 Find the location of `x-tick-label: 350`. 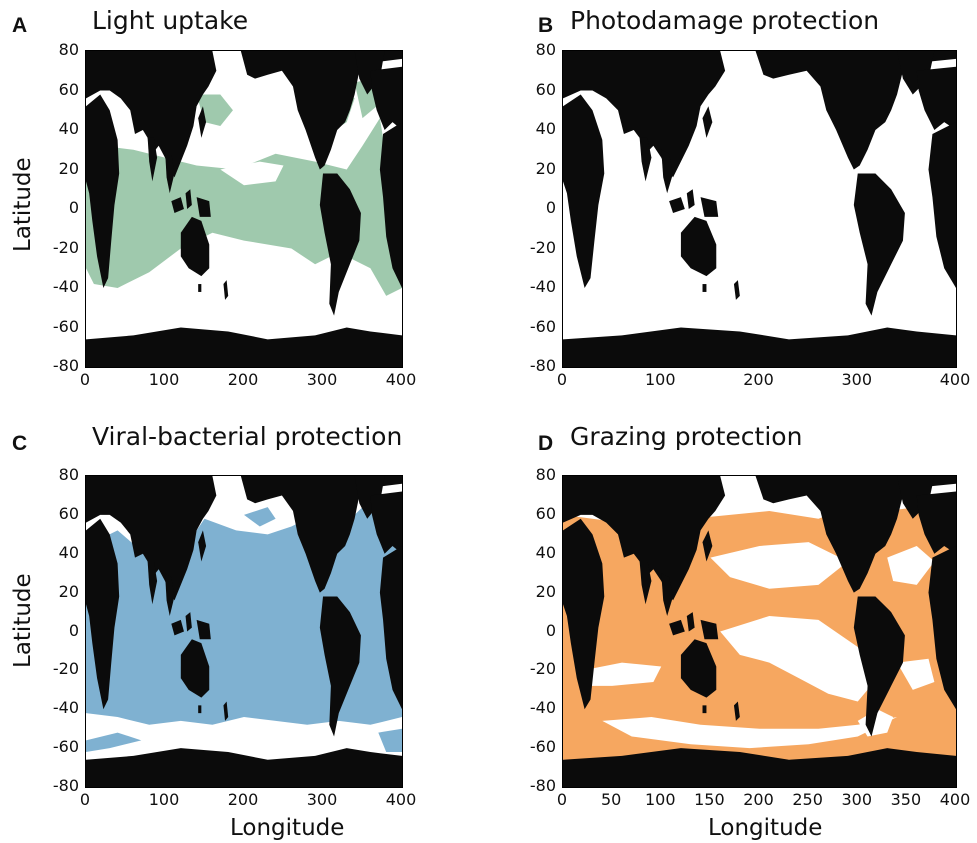

x-tick-label: 350 is located at coordinates (906, 799).